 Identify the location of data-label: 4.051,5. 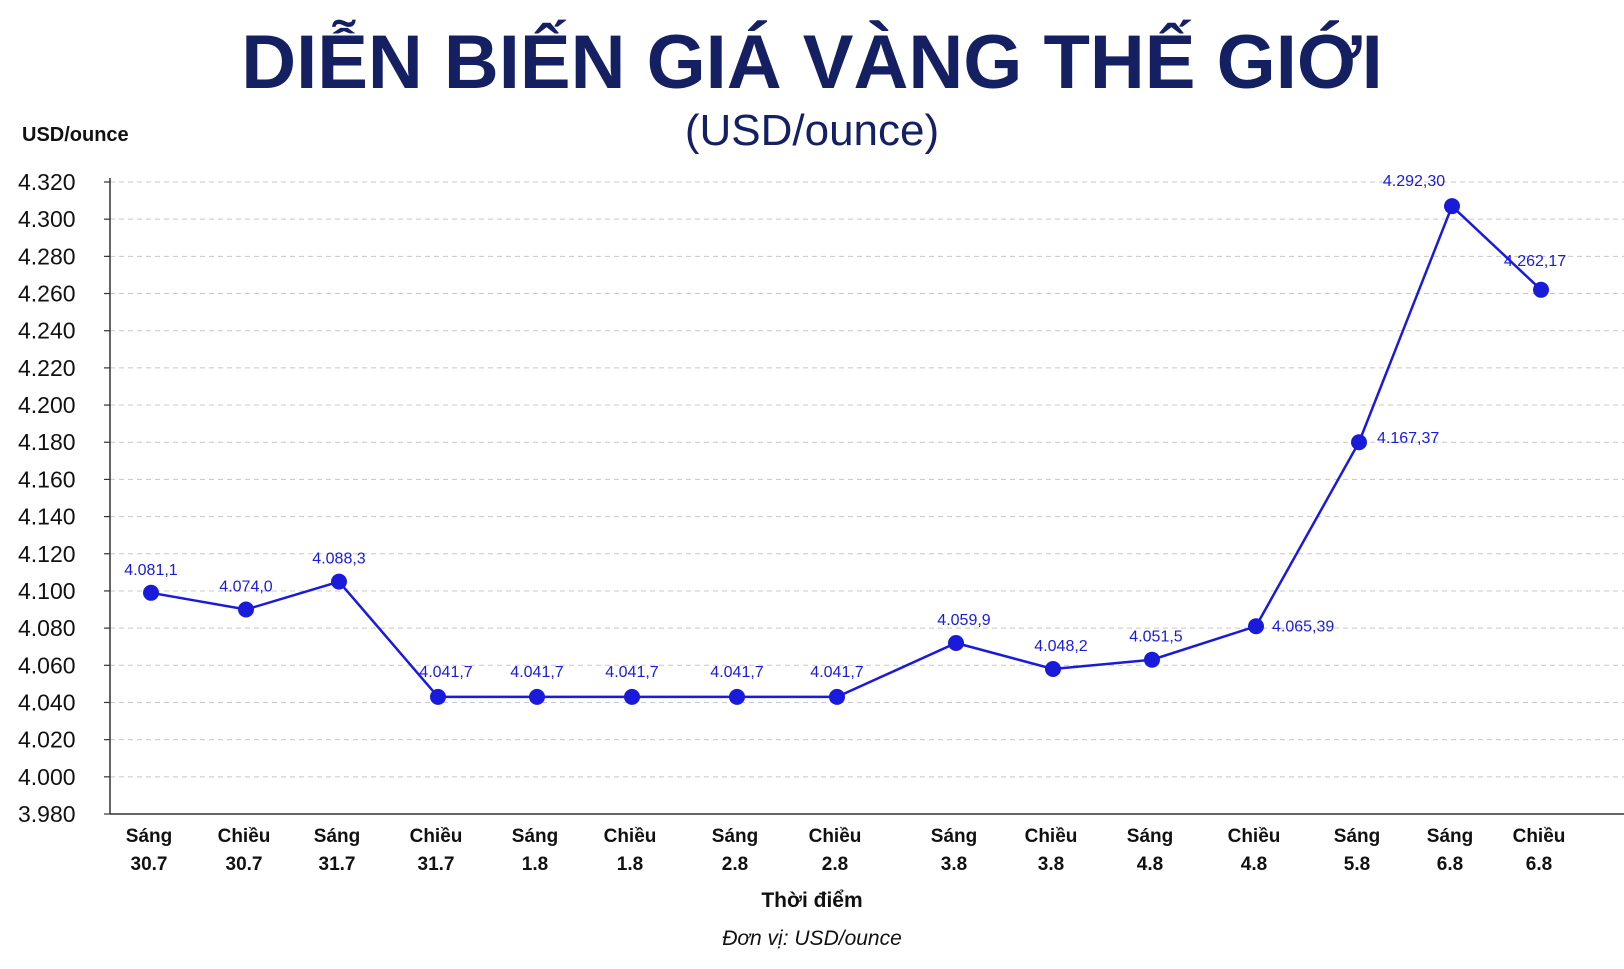
(1155, 637).